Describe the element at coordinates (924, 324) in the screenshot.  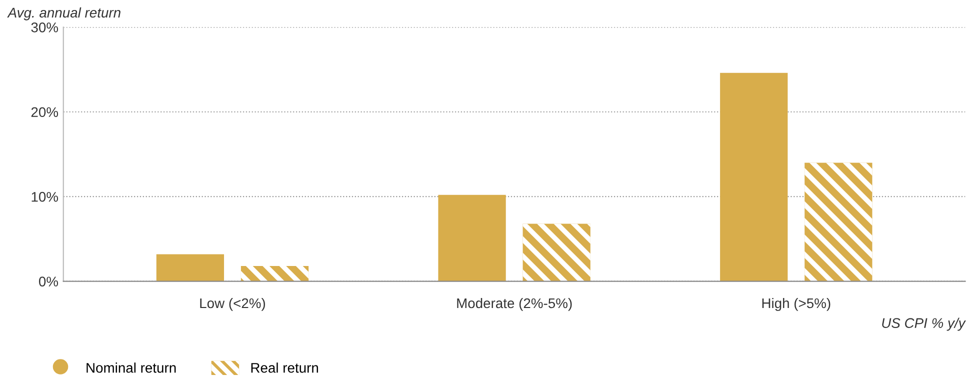
I see `x-axis-title: US CPI % y/y` at that location.